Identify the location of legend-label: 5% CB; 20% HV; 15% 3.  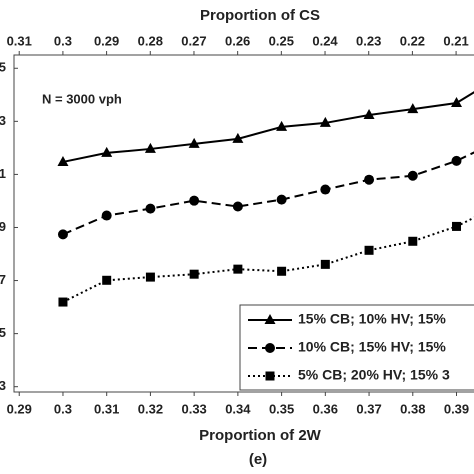
(374, 375).